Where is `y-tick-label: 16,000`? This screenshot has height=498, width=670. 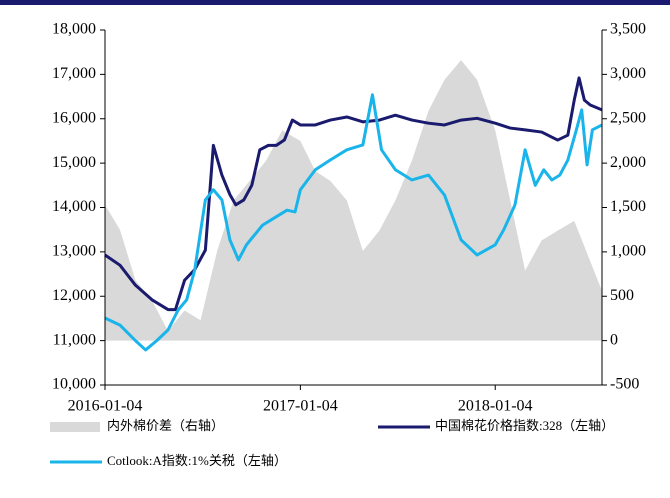
y-tick-label: 16,000 is located at coordinates (74, 117).